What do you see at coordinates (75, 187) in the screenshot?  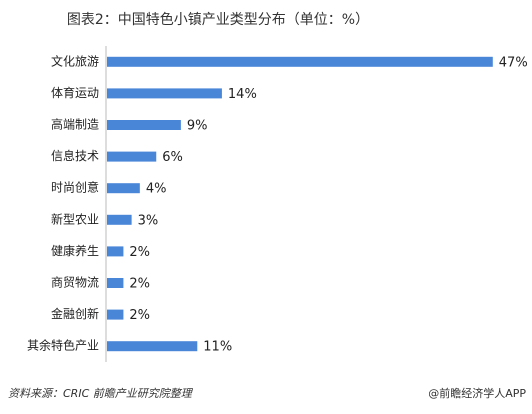 I see `y-tick-label: 时尚创意` at bounding box center [75, 187].